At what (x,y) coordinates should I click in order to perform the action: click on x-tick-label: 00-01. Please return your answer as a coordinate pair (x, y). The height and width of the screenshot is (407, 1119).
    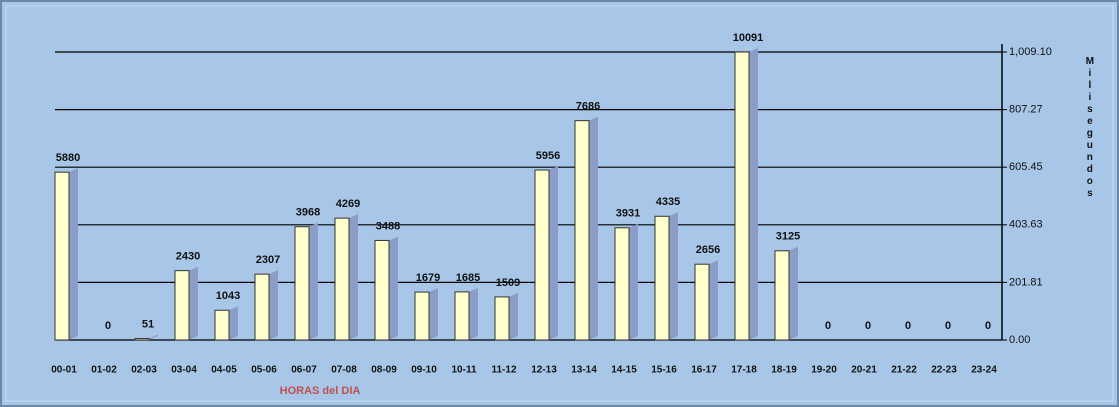
    Looking at the image, I should click on (64, 370).